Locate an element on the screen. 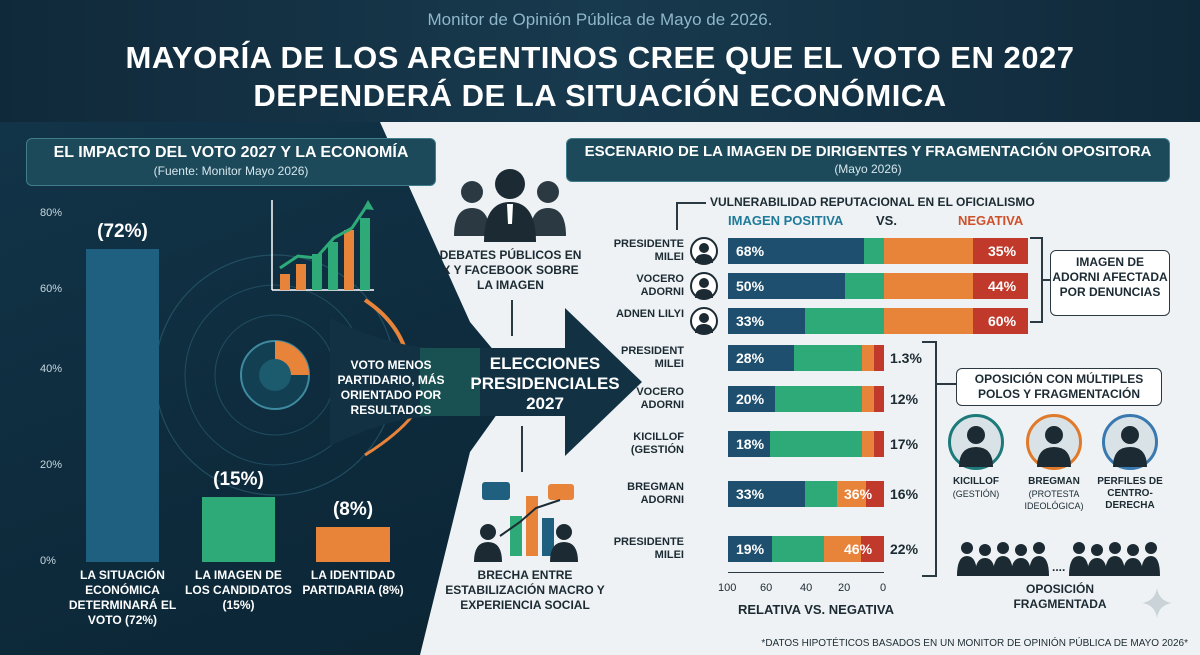 This screenshot has height=655, width=1200. legend-negative: NEGATIVA is located at coordinates (991, 220).